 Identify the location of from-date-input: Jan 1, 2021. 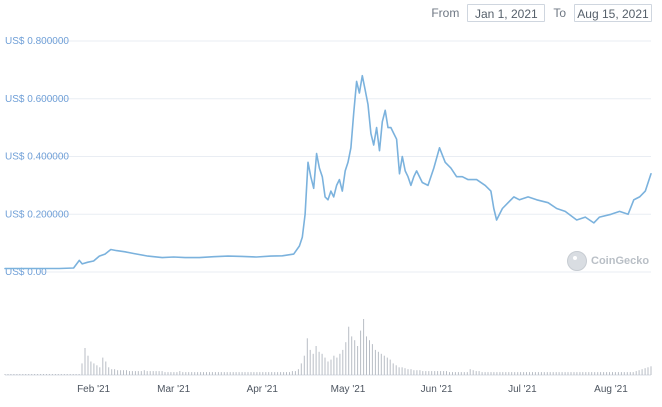
(506, 13).